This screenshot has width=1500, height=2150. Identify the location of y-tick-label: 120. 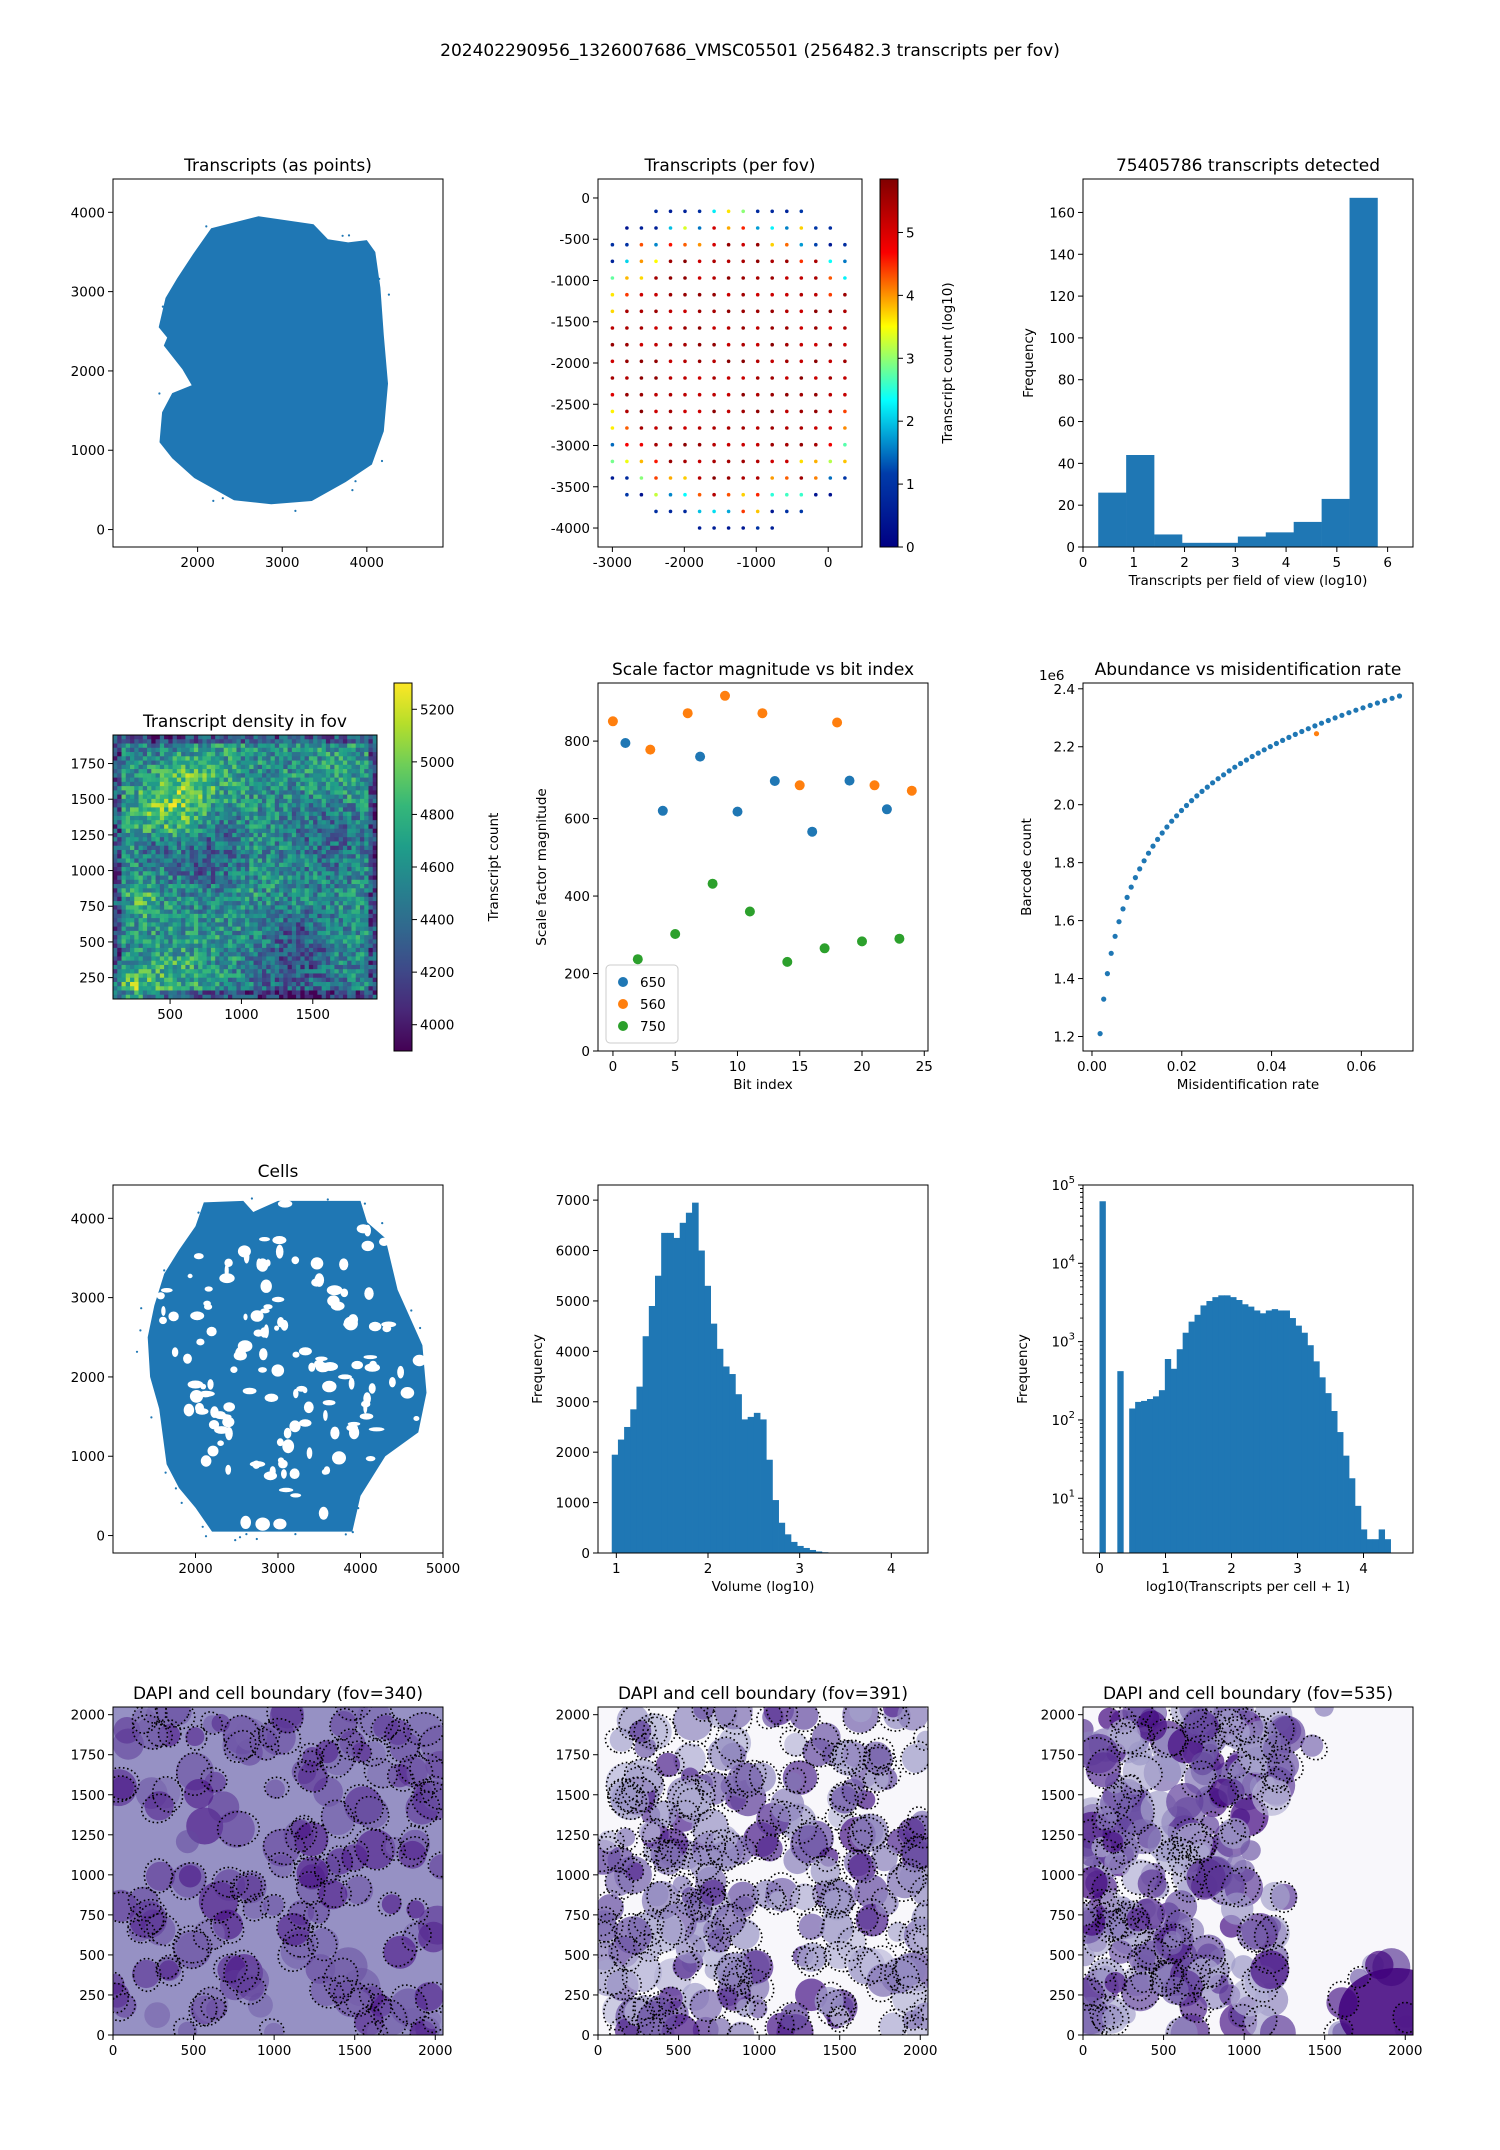
(1062, 297).